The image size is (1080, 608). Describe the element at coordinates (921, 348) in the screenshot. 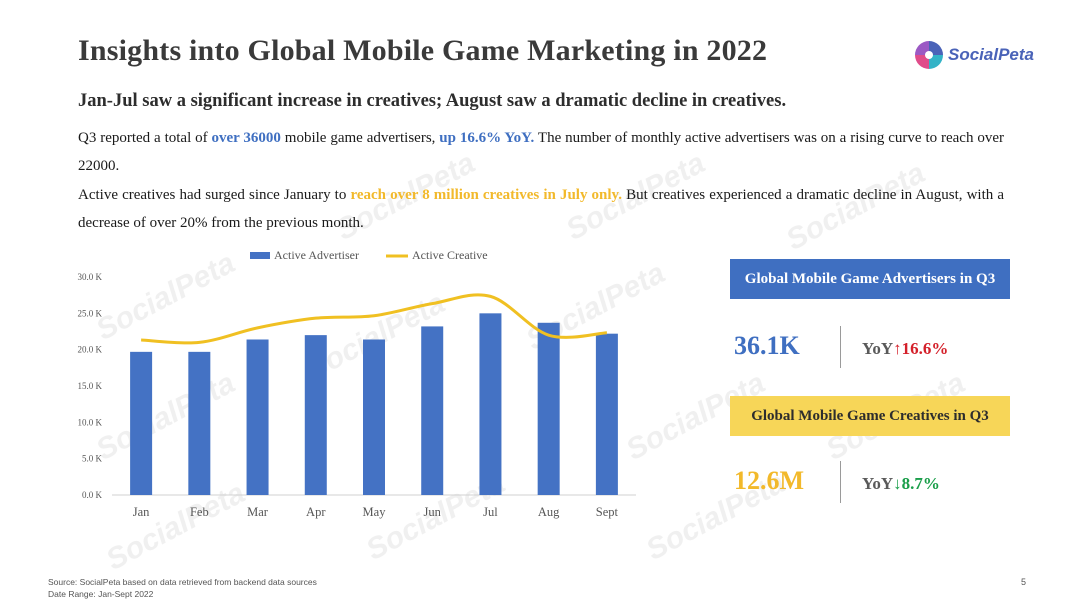

I see `advertisers-yoy-value: ↑16.6%` at that location.